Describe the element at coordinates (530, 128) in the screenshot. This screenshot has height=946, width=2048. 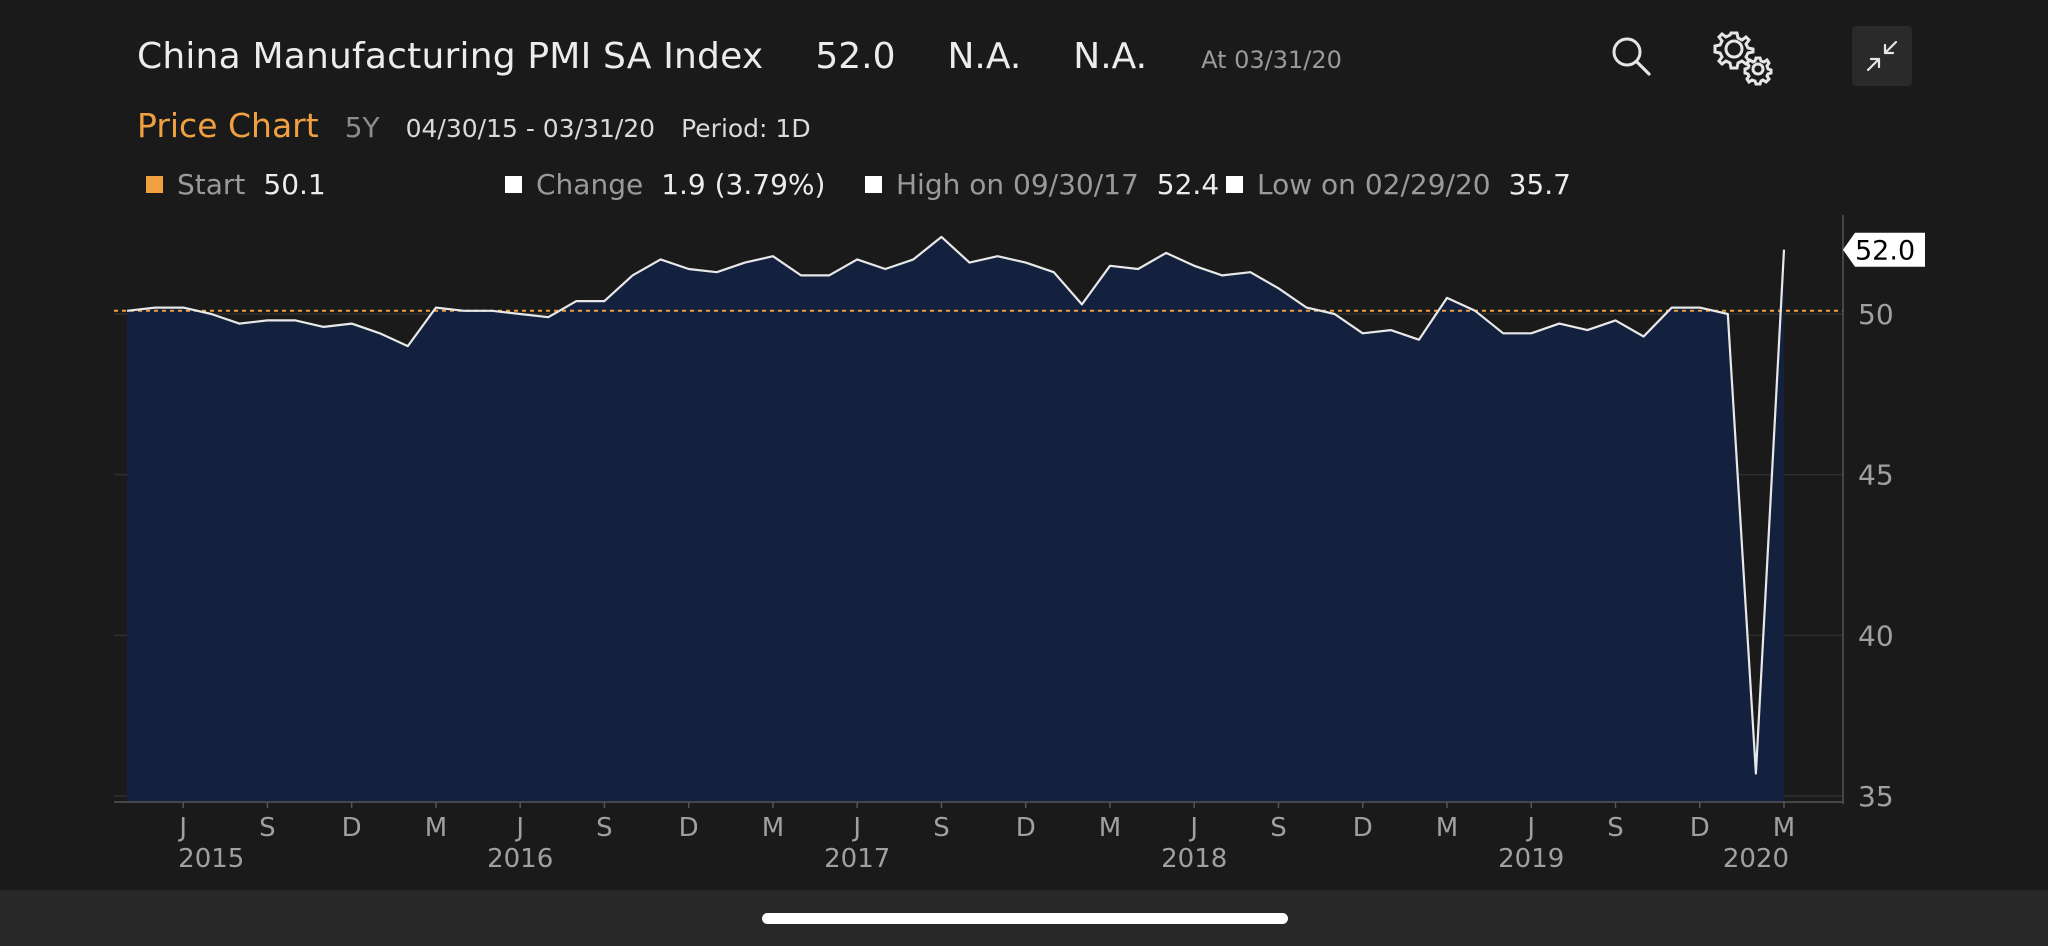
I see `date-range: 04/30/15 - 03/31/20` at that location.